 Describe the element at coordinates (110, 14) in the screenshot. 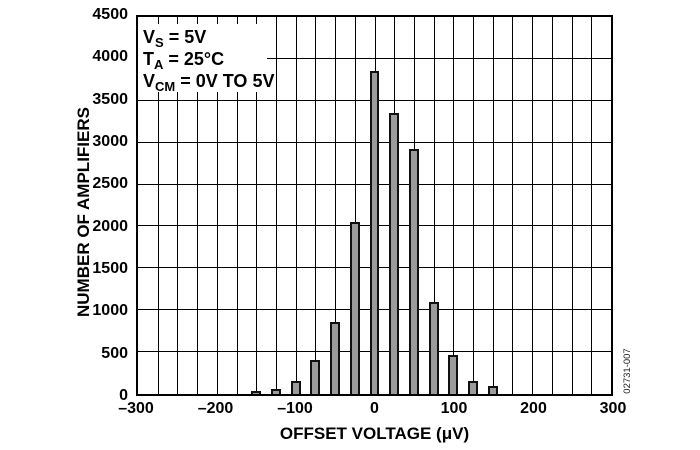

I see `y-axis-tick-label: 4500` at that location.